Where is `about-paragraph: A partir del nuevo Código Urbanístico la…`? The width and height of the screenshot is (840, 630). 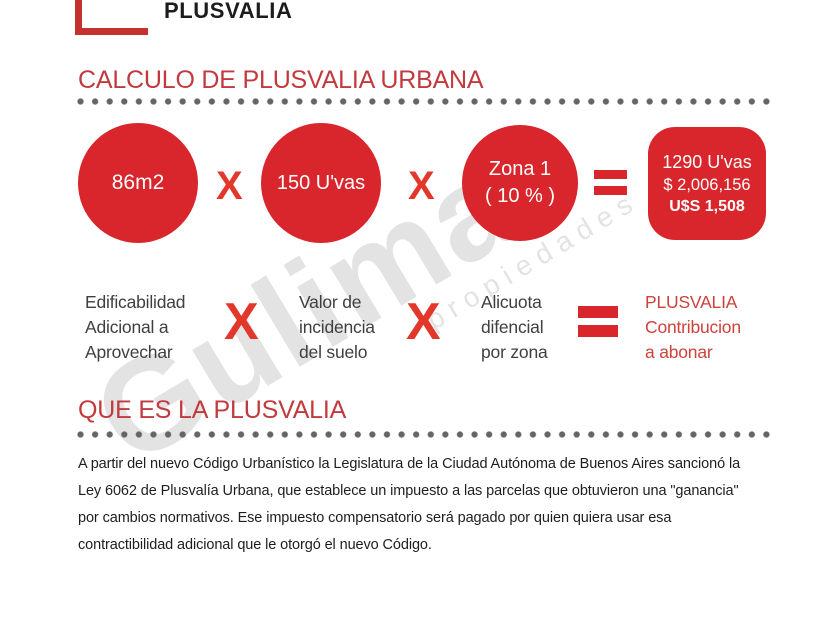
about-paragraph: A partir del nuevo Código Urbanístico la… is located at coordinates (409, 504).